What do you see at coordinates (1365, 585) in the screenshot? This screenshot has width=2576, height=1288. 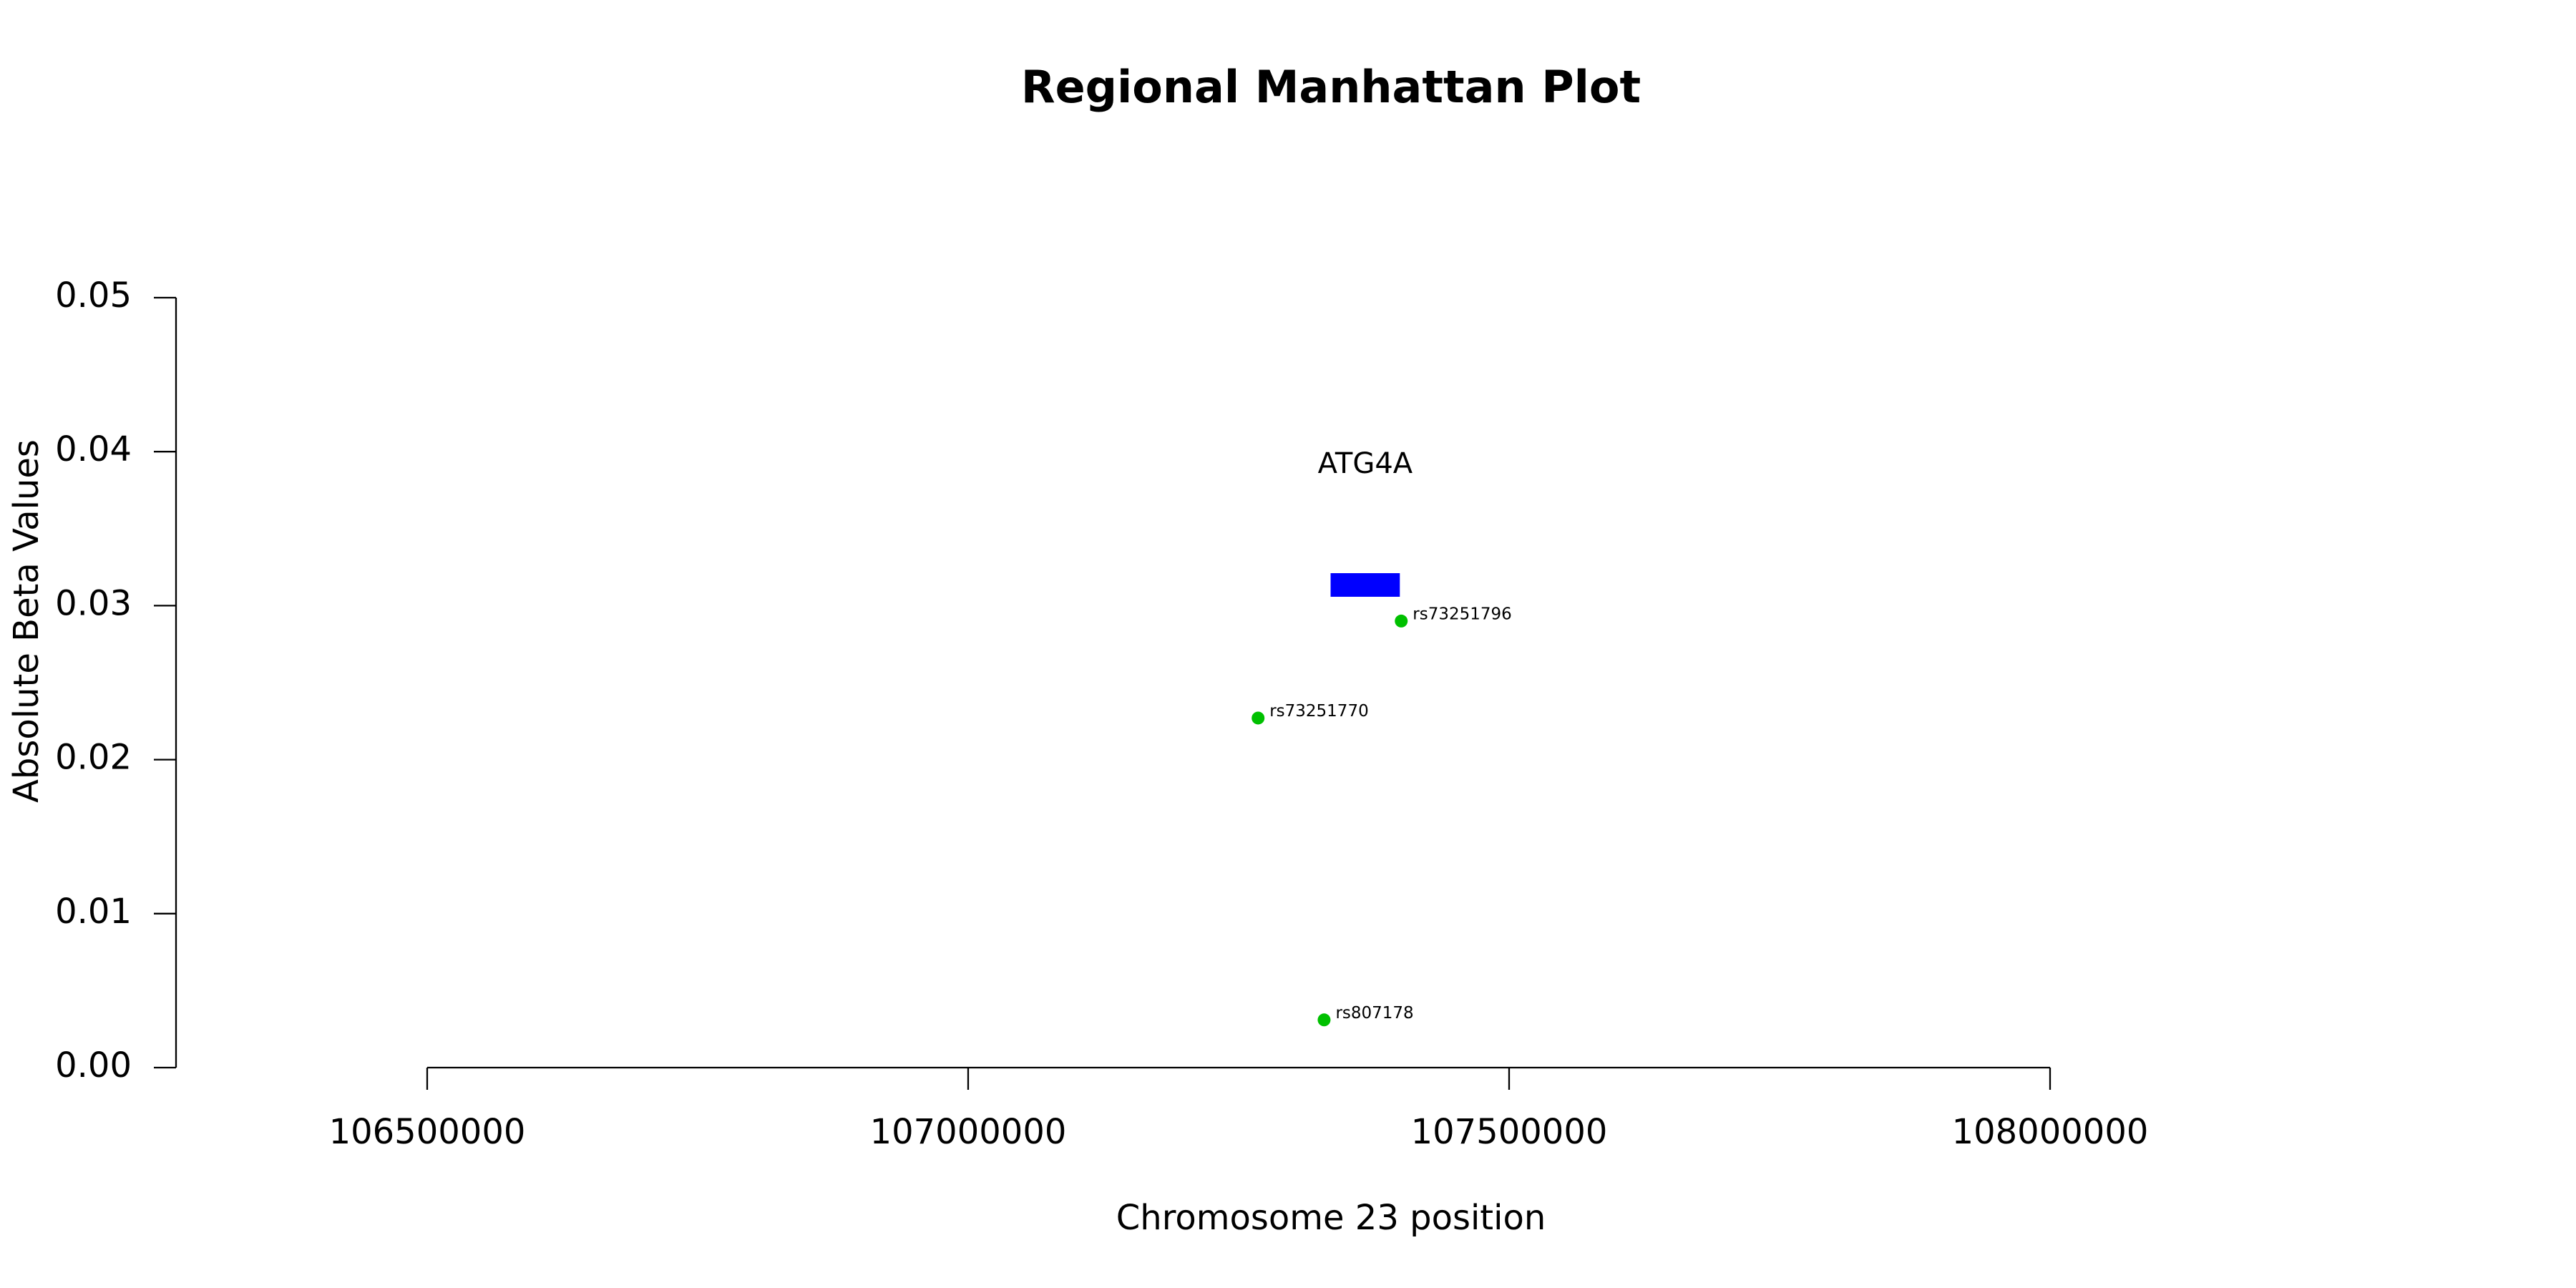 I see `gene` at bounding box center [1365, 585].